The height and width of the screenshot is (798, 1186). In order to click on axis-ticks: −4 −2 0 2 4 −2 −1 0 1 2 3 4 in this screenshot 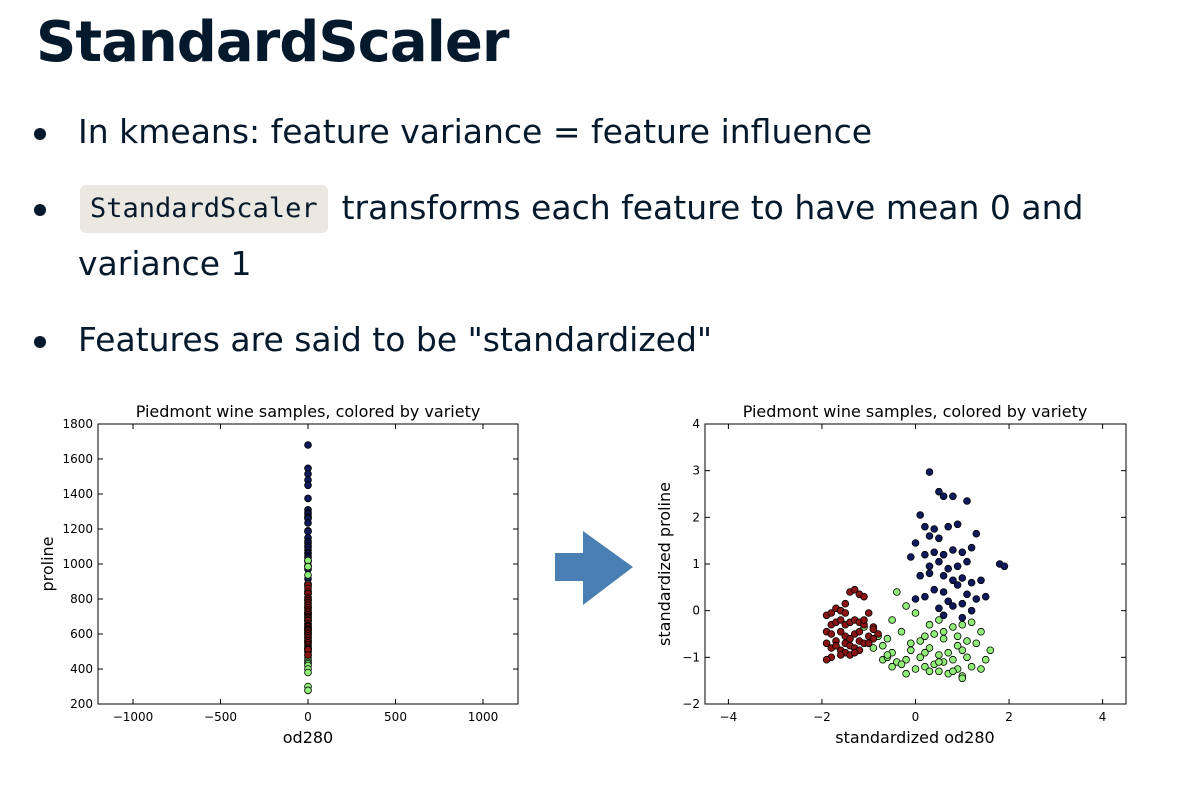, I will do `click(904, 570)`.